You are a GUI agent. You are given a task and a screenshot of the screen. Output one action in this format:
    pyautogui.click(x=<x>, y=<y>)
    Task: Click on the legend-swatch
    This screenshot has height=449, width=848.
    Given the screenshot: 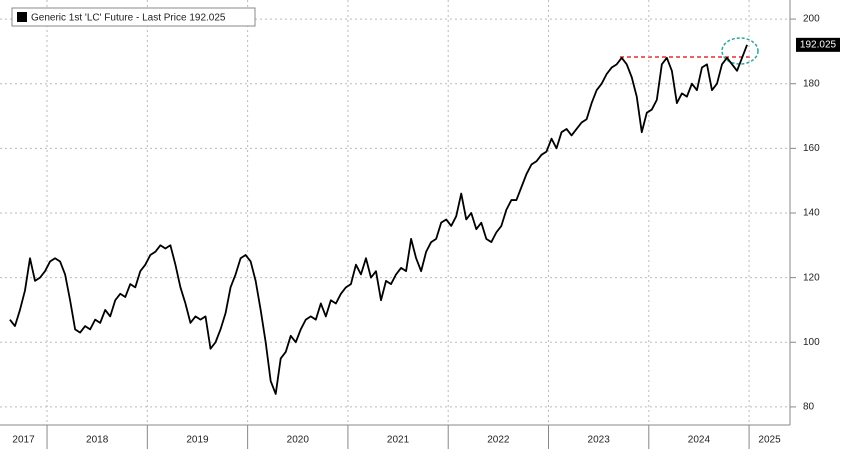 What is the action you would take?
    pyautogui.click(x=22, y=17)
    